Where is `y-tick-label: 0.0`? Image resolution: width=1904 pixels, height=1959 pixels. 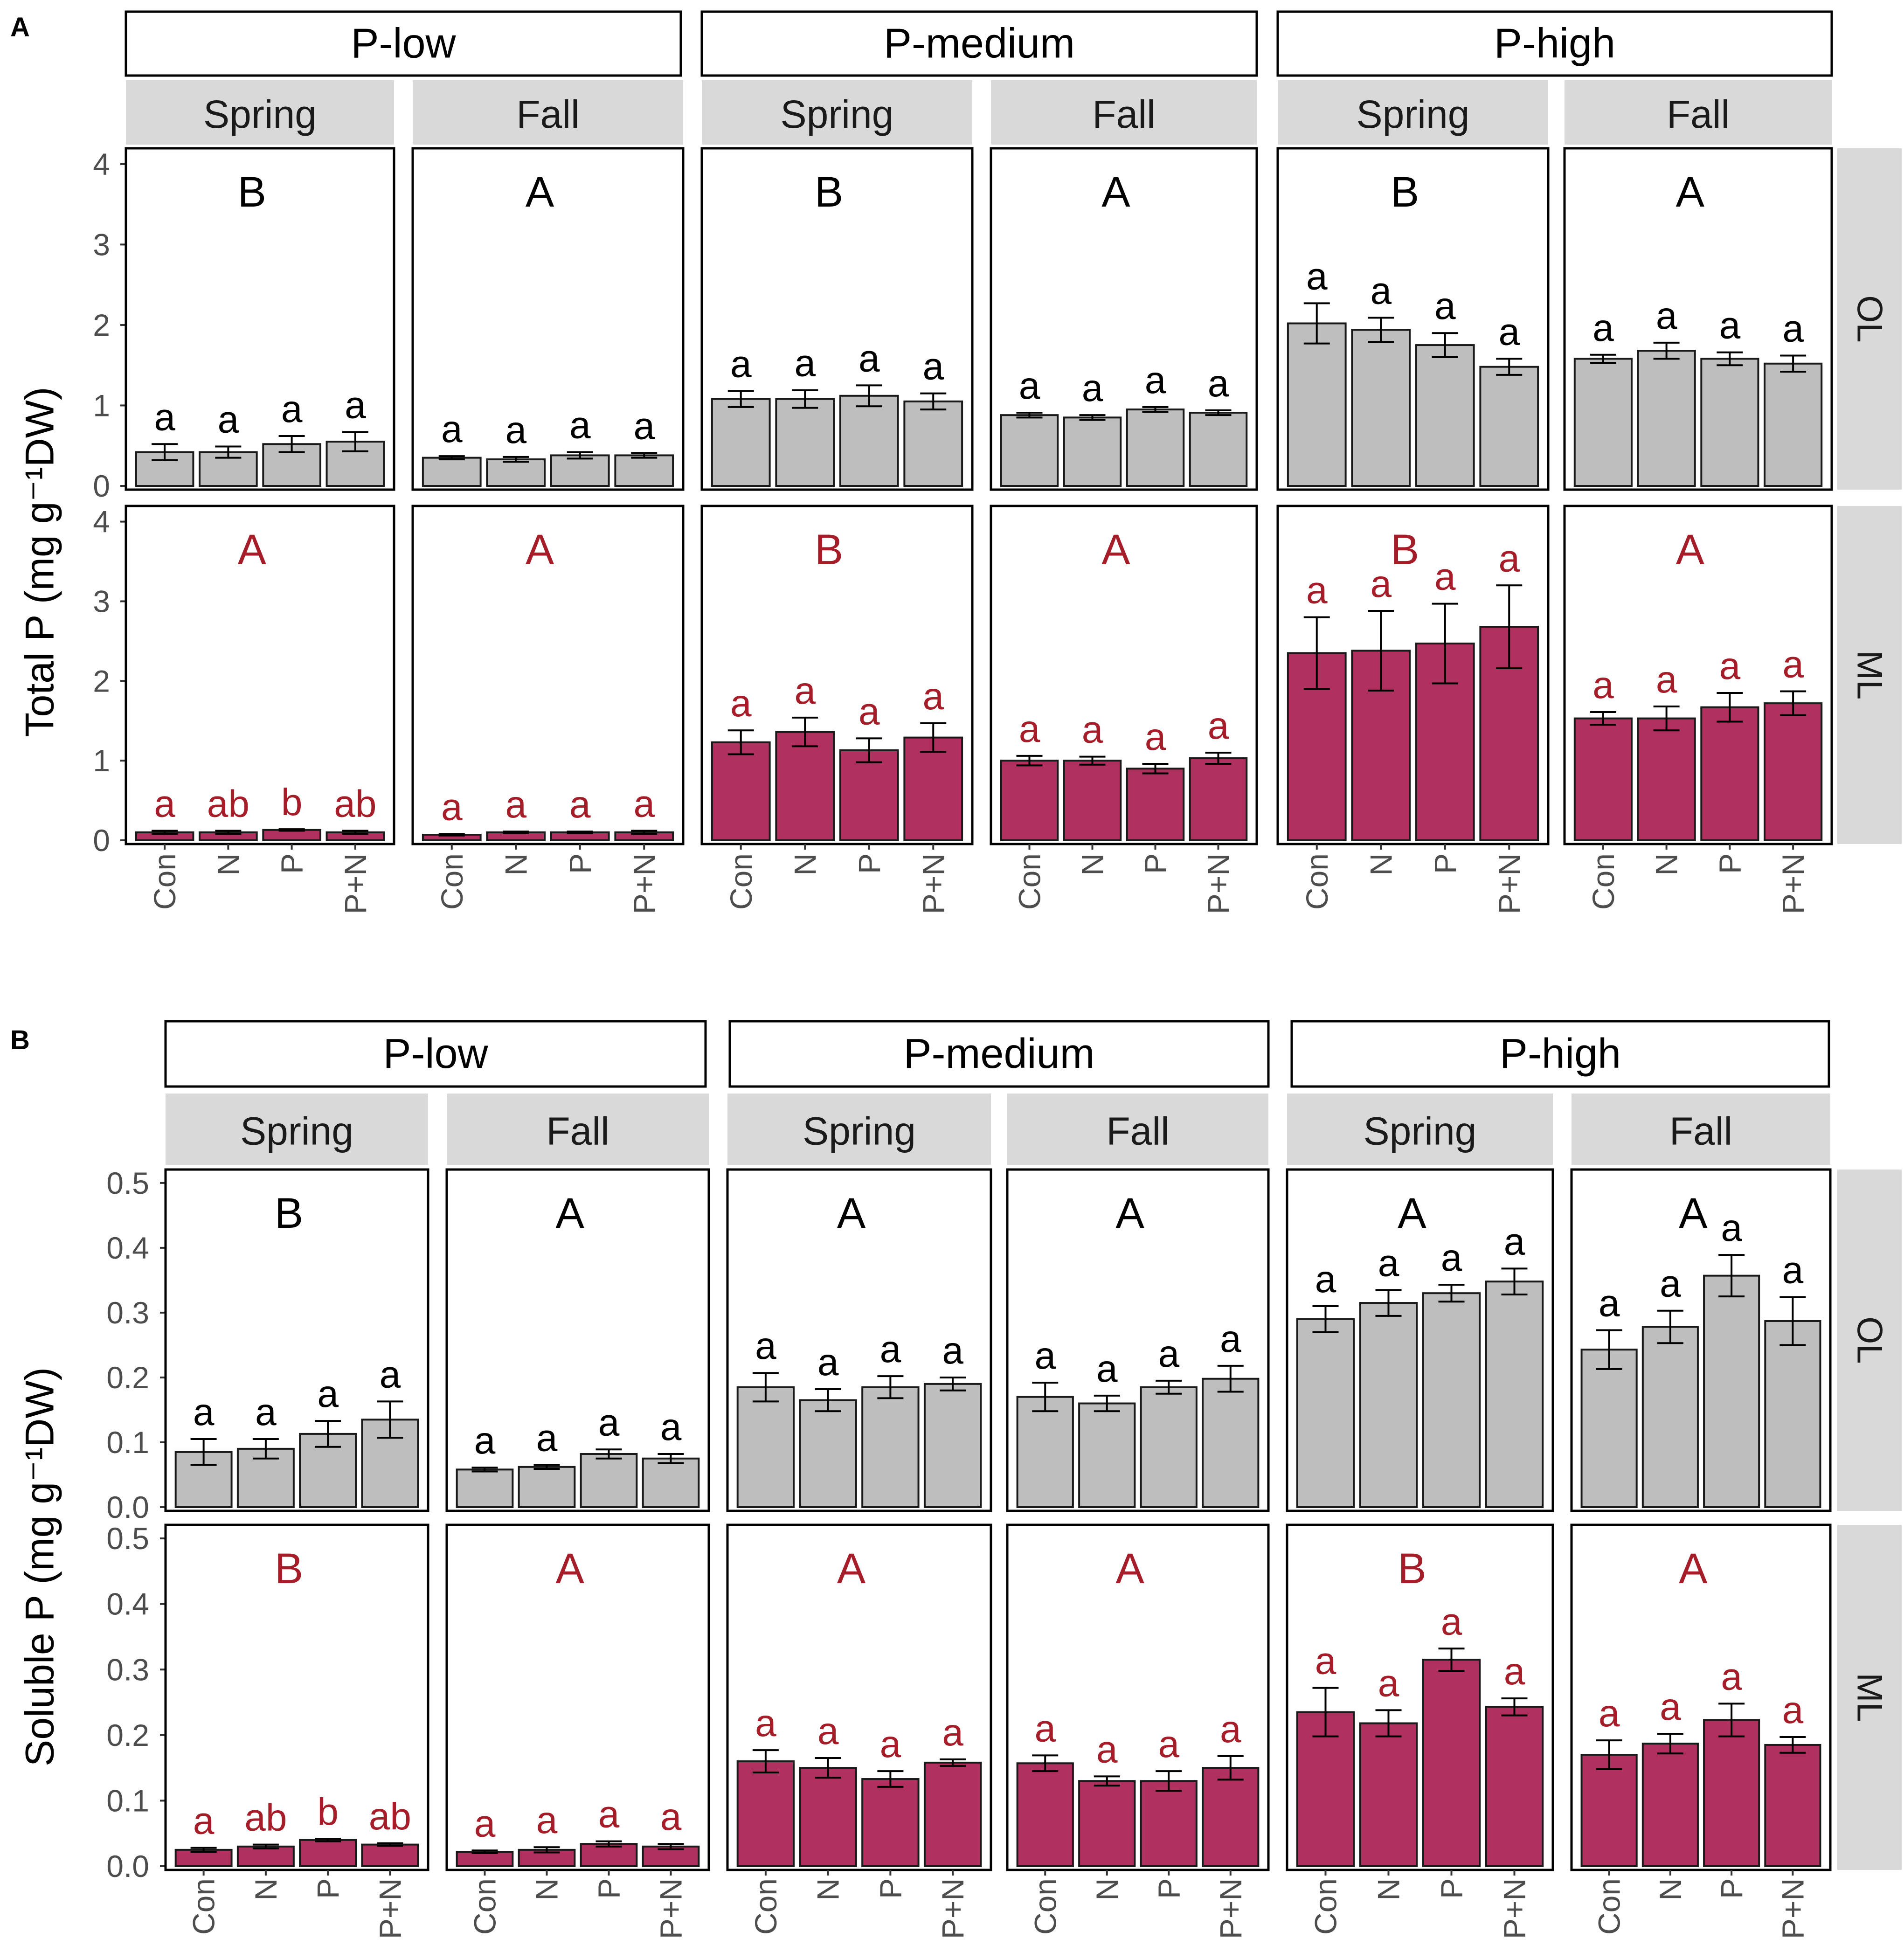
y-tick-label: 0.0 is located at coordinates (128, 1866).